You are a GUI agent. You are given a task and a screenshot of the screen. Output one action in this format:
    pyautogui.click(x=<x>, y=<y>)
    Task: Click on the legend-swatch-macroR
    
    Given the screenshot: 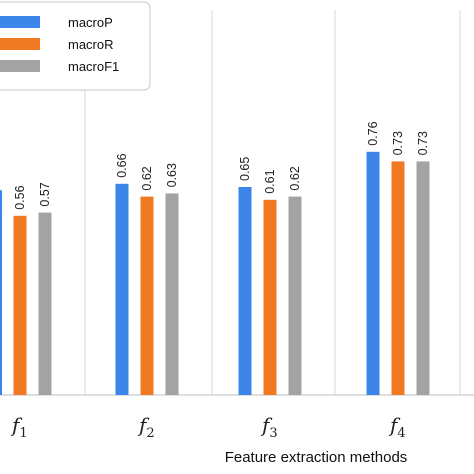 What is the action you would take?
    pyautogui.click(x=20, y=44)
    